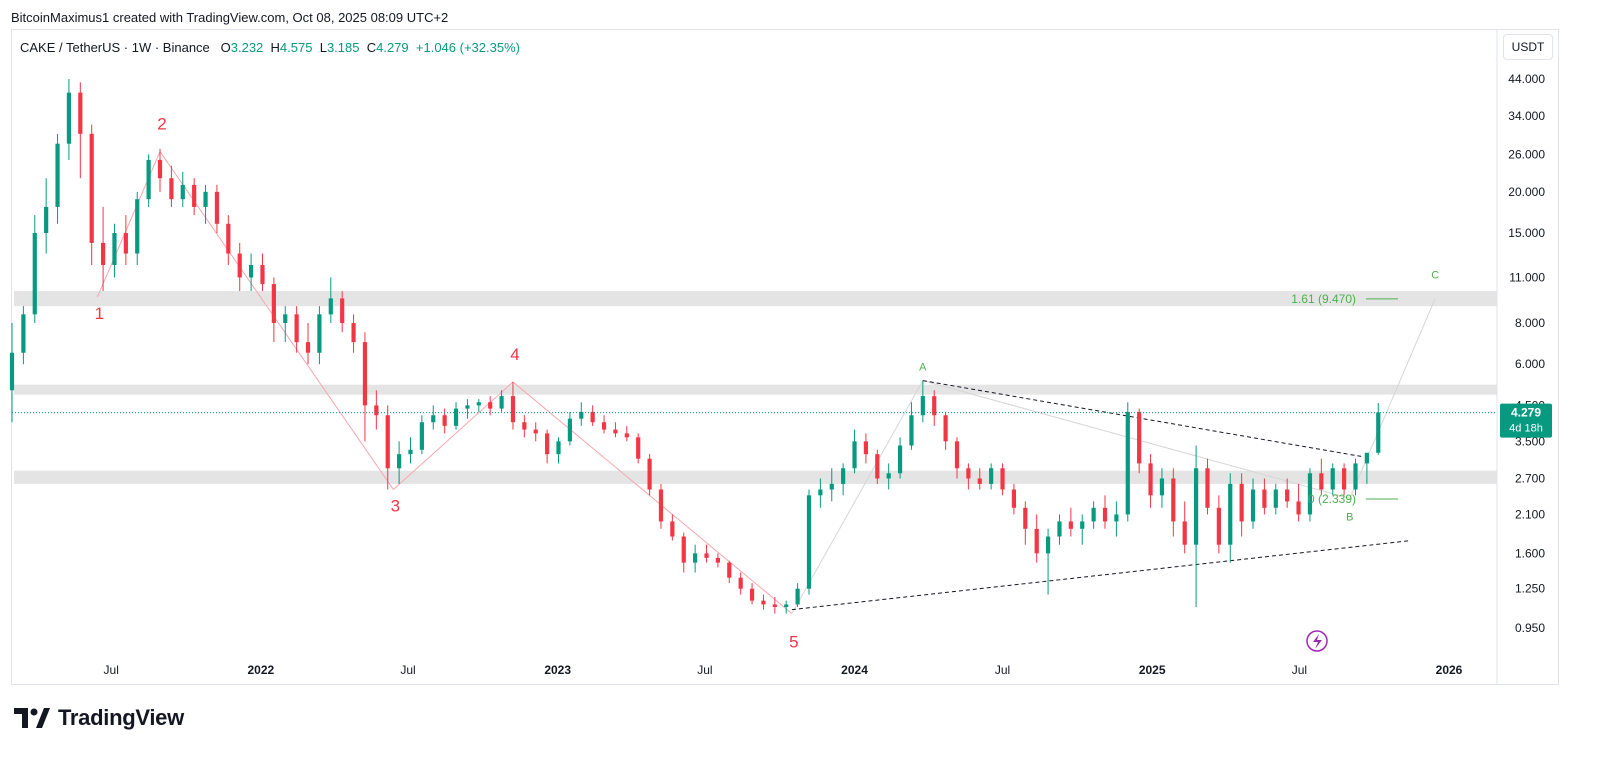 The image size is (1600, 765). What do you see at coordinates (1530, 514) in the screenshot?
I see `y-tick-label: 2.100` at bounding box center [1530, 514].